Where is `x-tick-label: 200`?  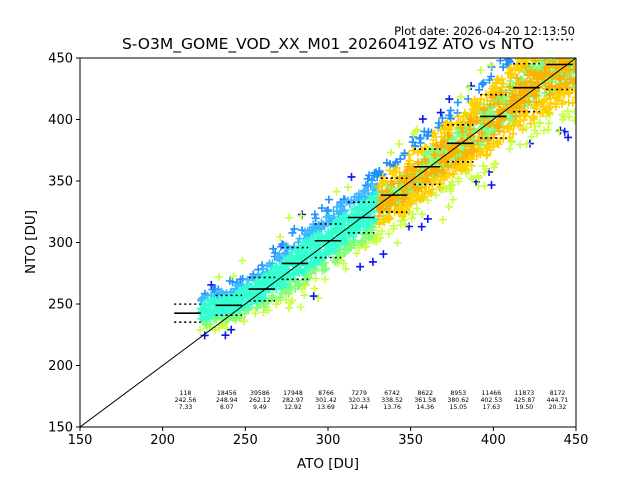 x-tick-label: 200 is located at coordinates (162, 440).